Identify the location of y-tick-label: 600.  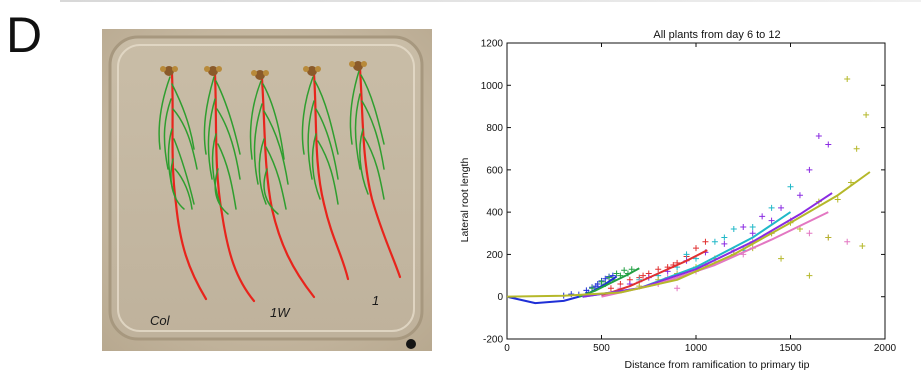
(494, 170).